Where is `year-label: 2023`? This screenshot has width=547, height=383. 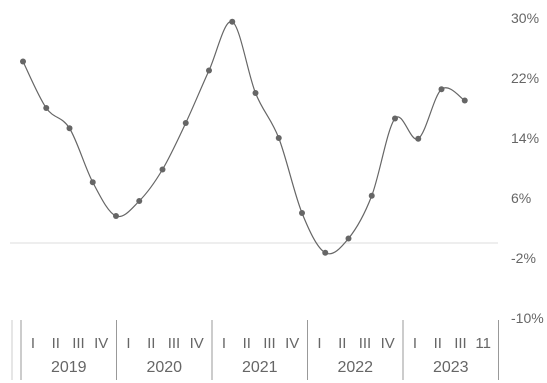 year-label: 2023 is located at coordinates (451, 367).